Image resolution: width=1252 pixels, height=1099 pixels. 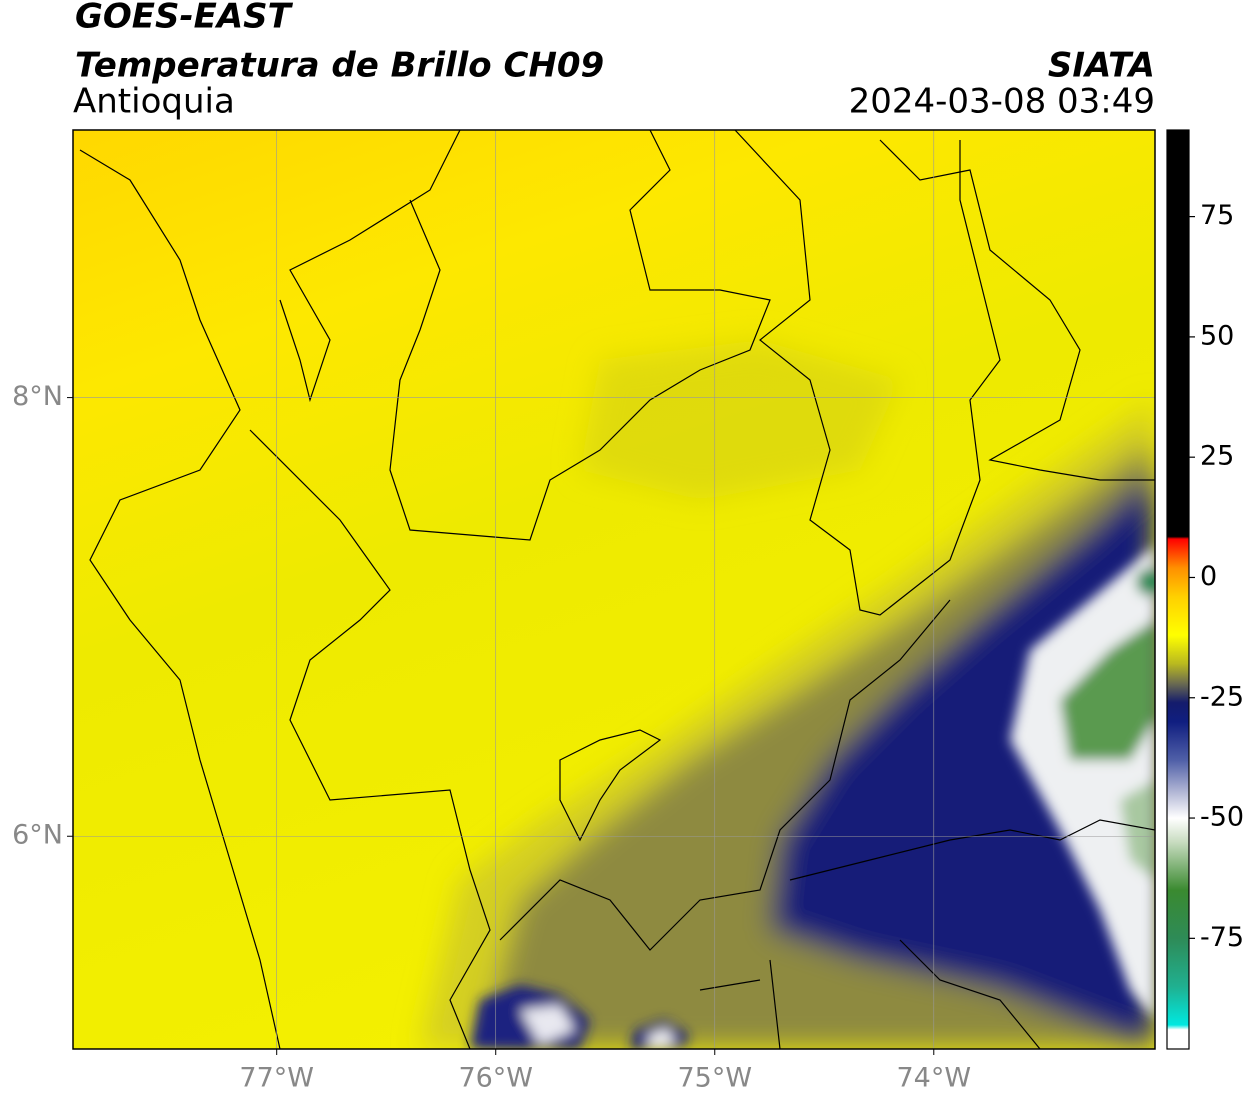 I want to click on colorbar-tick-label: 0, so click(x=1208, y=576).